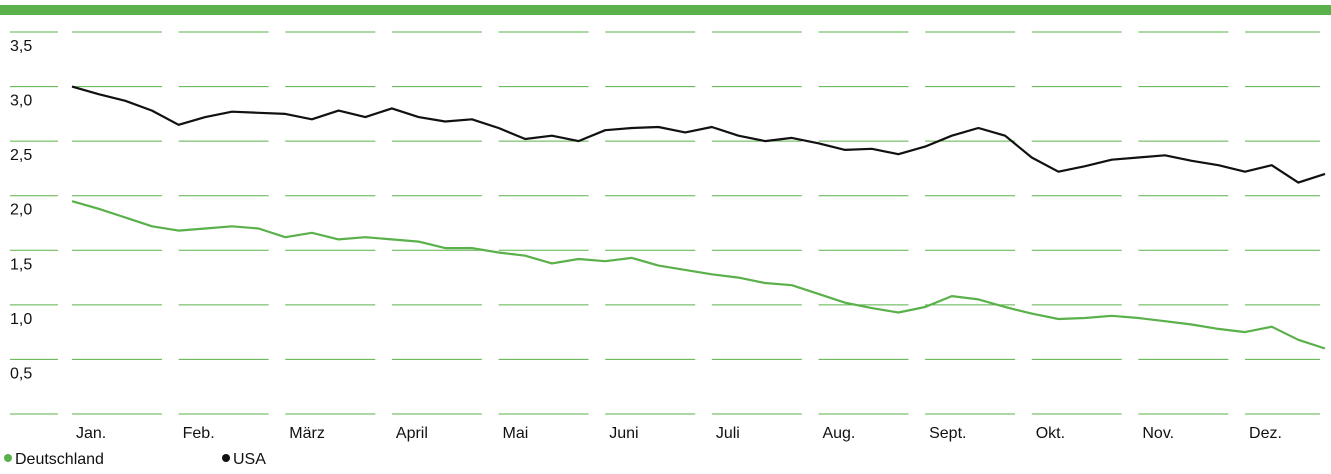 The width and height of the screenshot is (1331, 474). What do you see at coordinates (21, 264) in the screenshot?
I see `y-tick-label: 1,5` at bounding box center [21, 264].